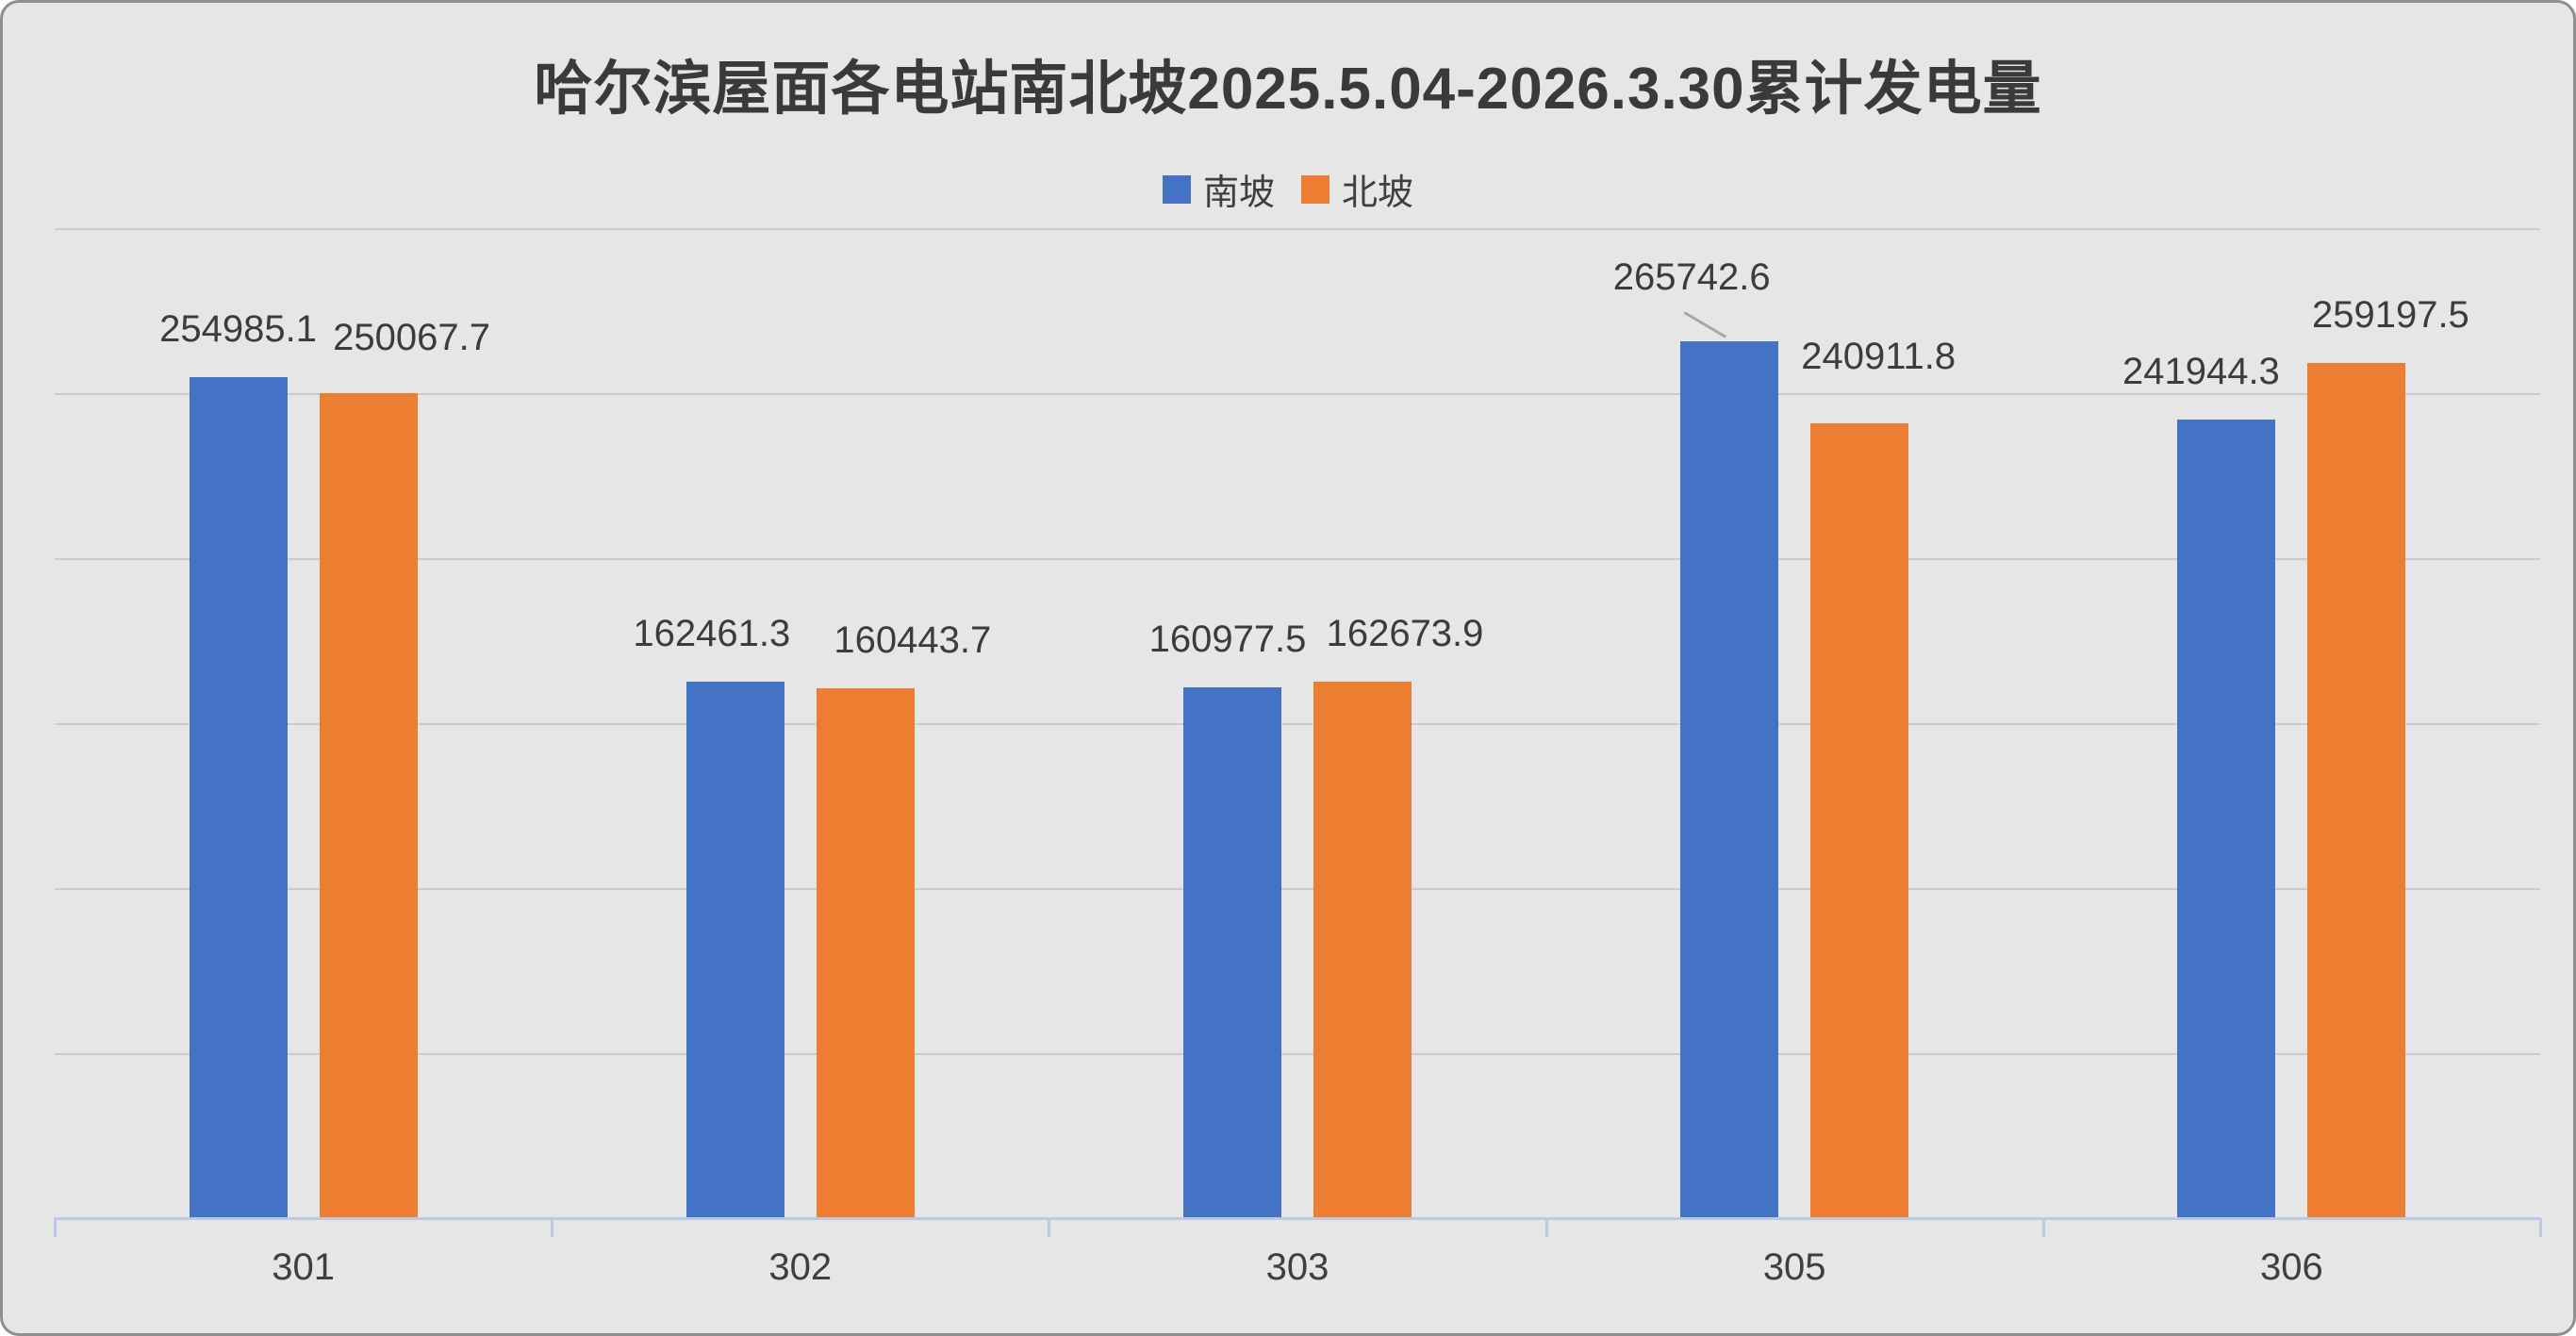  Describe the element at coordinates (1378, 193) in the screenshot. I see `legend-label-north: 北坡` at that location.